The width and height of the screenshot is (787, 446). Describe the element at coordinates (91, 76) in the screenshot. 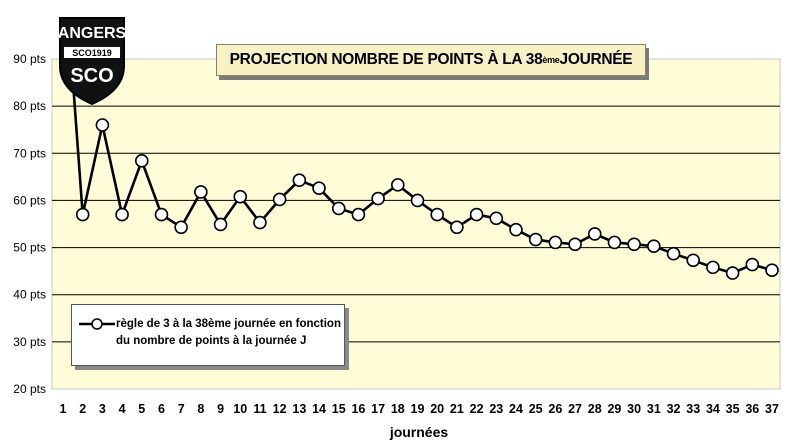

I see `logo-monogram: SCO` at that location.